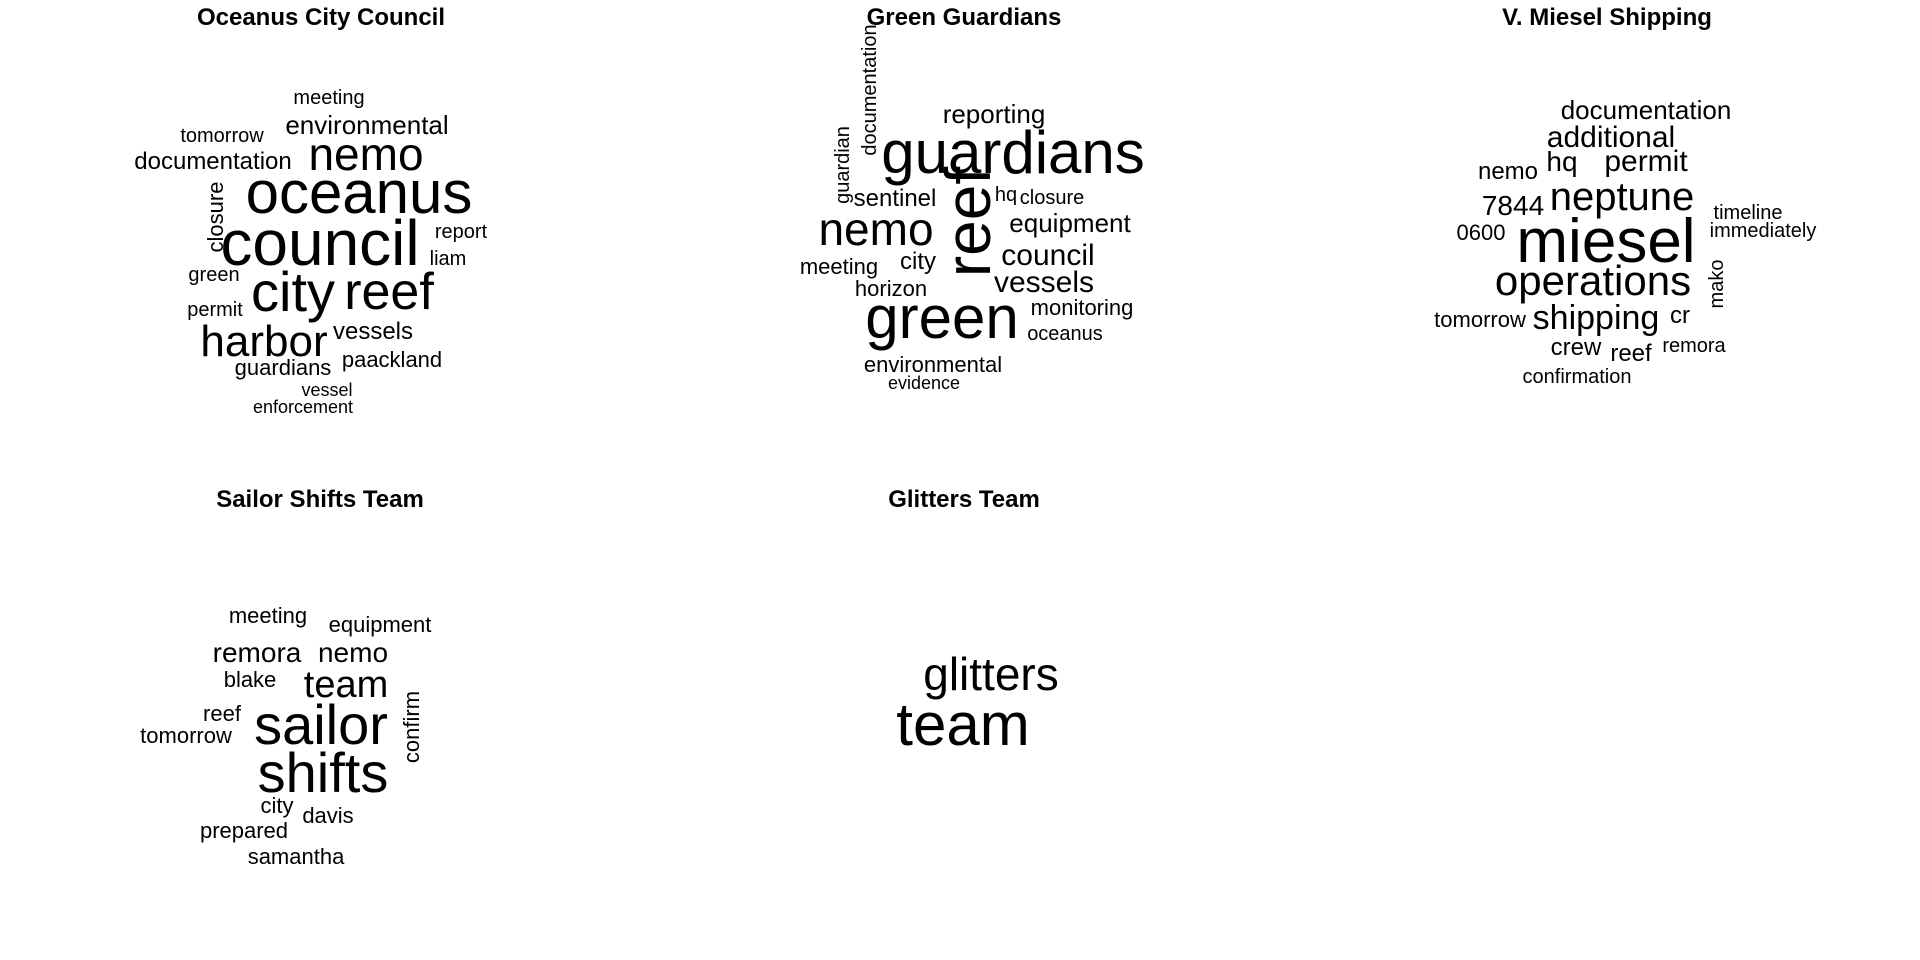  What do you see at coordinates (264, 341) in the screenshot?
I see `wordcloud-word: harbor` at bounding box center [264, 341].